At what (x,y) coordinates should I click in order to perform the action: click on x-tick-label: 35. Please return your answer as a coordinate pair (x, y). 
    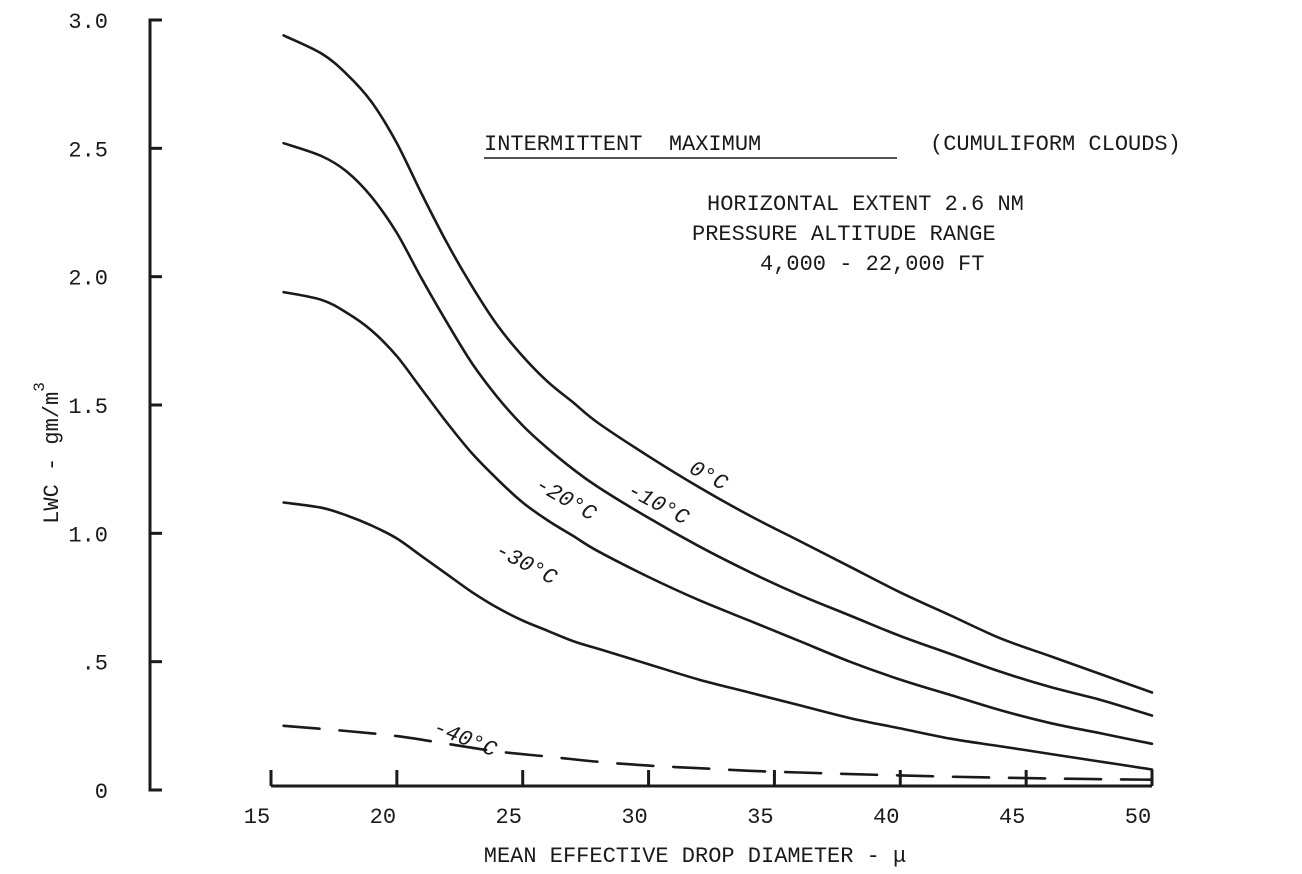
    Looking at the image, I should click on (760, 817).